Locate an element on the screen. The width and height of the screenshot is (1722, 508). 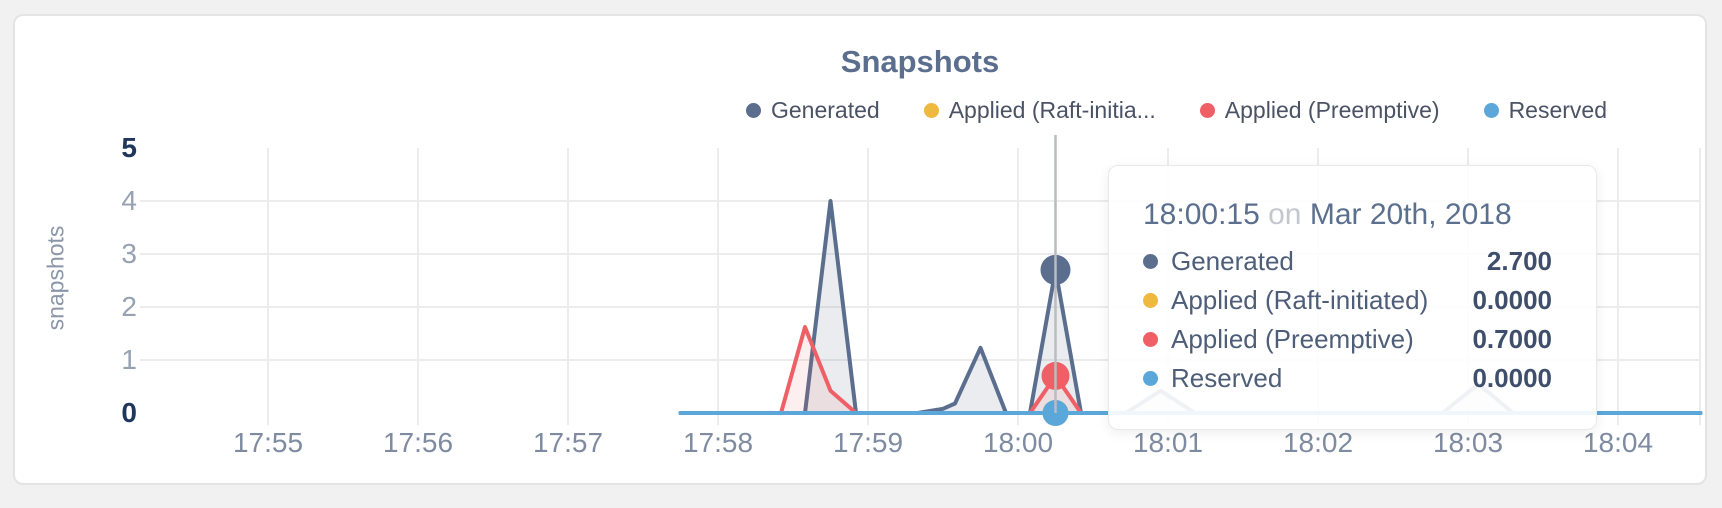
x-tick-label: 18:04 is located at coordinates (1618, 442).